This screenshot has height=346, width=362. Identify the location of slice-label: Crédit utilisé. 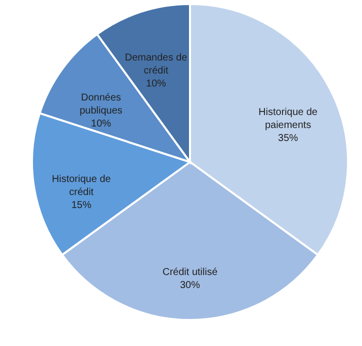
(190, 272).